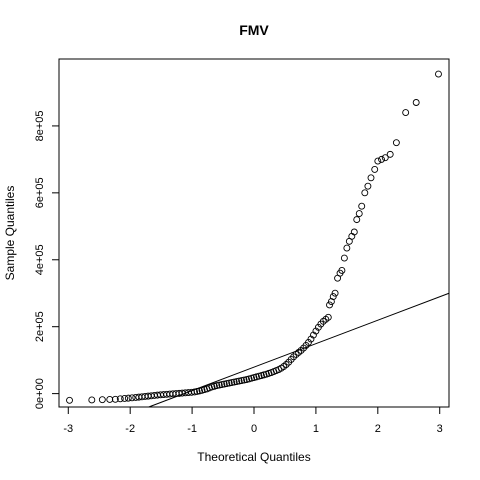 Image resolution: width=480 pixels, height=480 pixels. Describe the element at coordinates (254, 30) in the screenshot. I see `chart-title: FMV` at that location.